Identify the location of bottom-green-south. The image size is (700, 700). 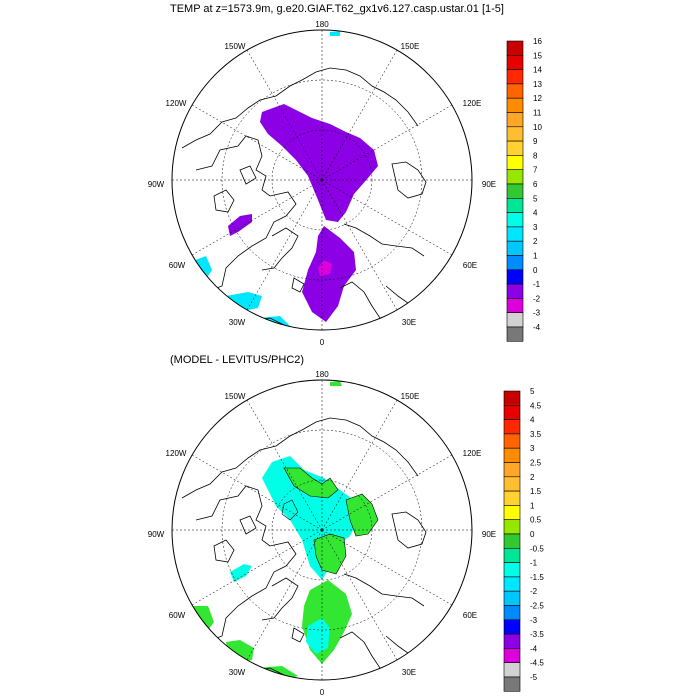
(327, 622).